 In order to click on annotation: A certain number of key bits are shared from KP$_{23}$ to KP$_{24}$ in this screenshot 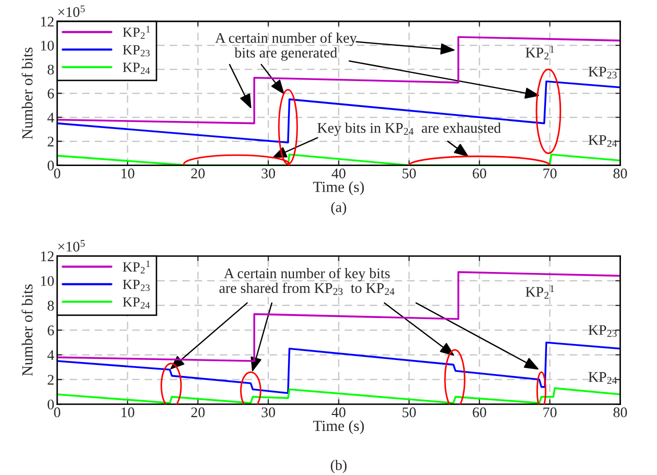, I will do `click(306, 281)`.